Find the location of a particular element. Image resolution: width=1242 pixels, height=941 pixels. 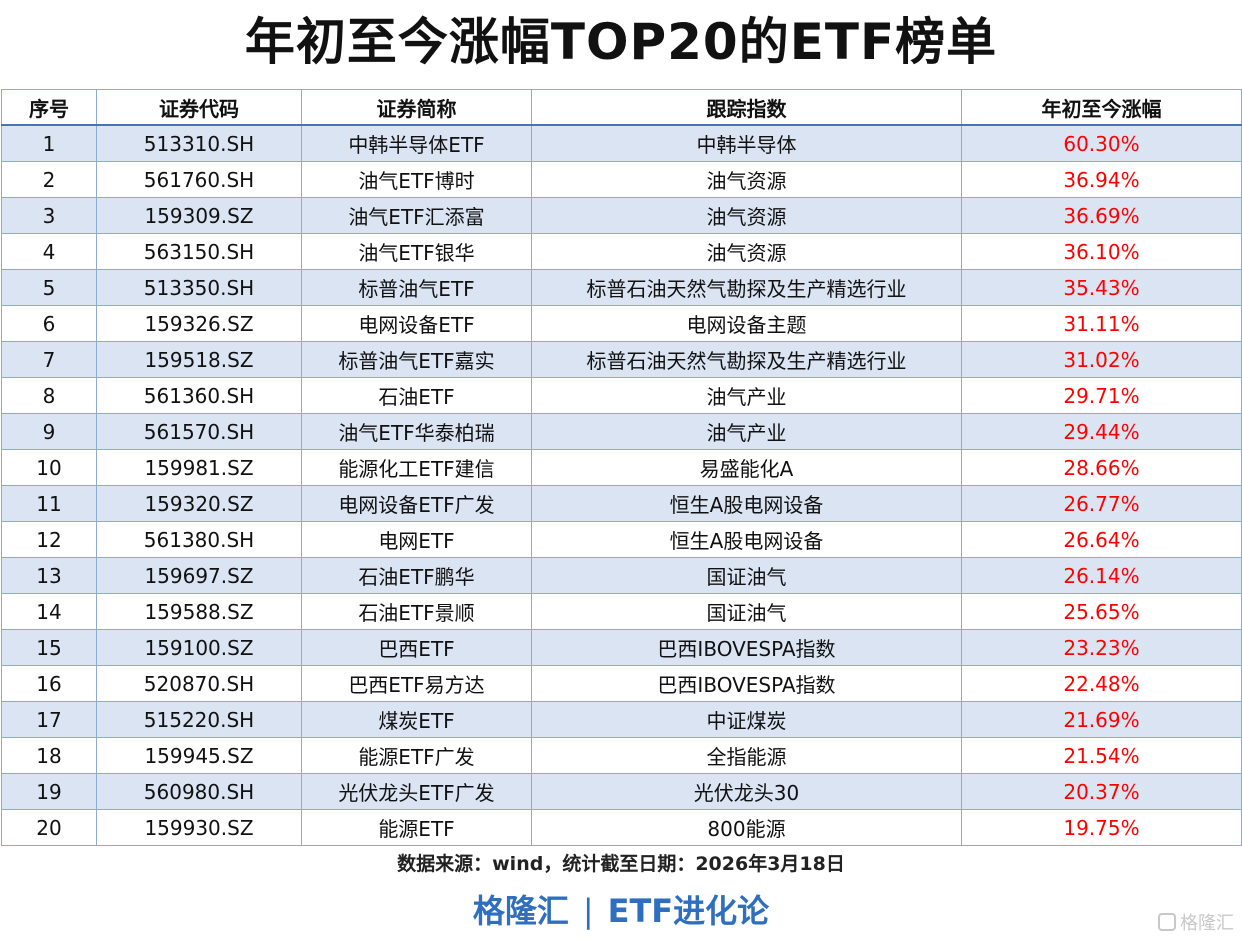

cell-ytd-gain: 26.77% is located at coordinates (1101, 503).